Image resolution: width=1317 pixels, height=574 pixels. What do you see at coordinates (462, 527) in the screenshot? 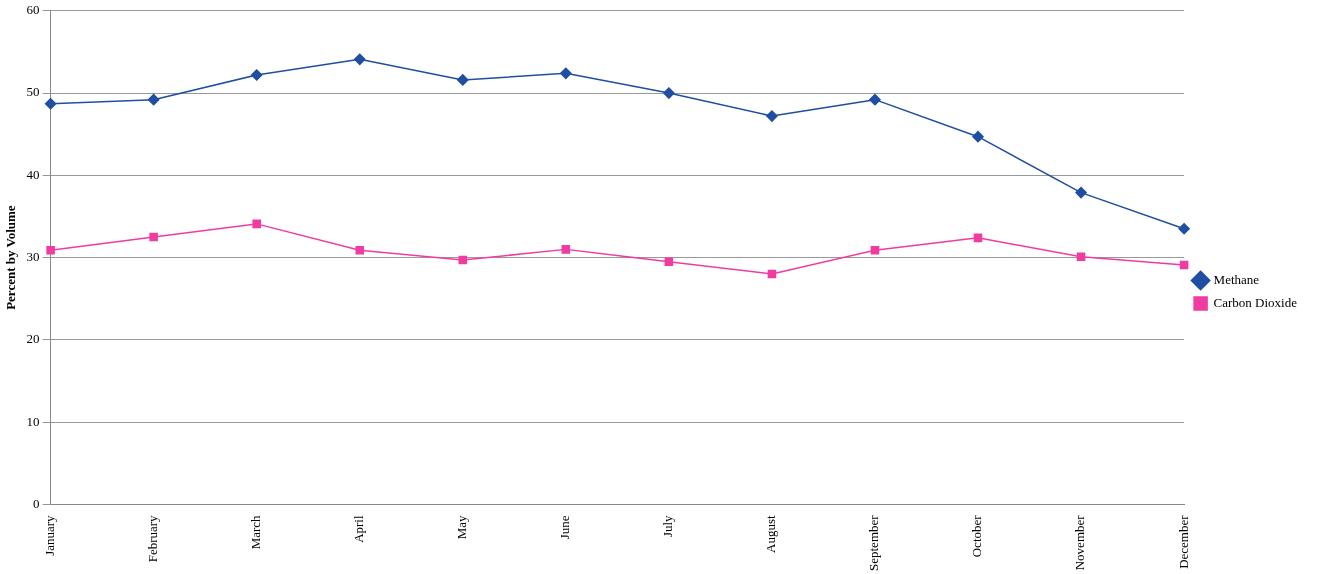
I see `x-tick-label: May` at bounding box center [462, 527].